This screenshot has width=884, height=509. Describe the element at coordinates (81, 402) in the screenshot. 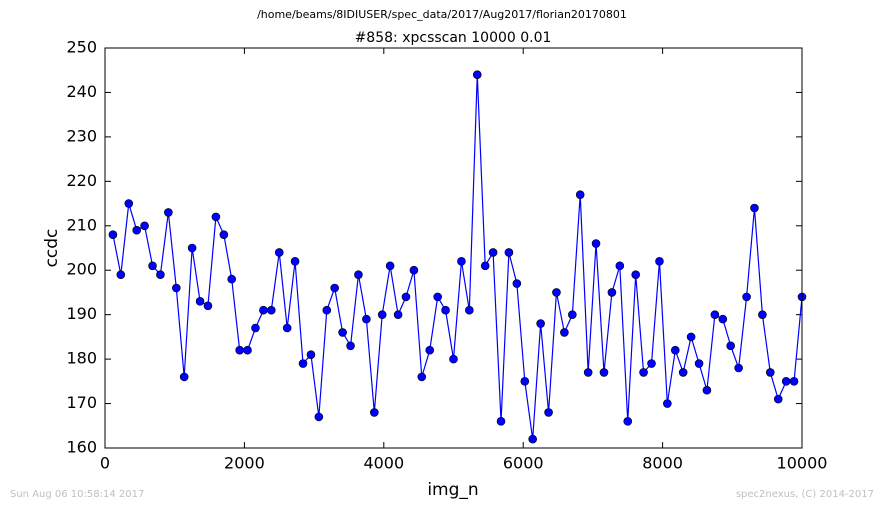

I see `y-tick-label: 170` at that location.